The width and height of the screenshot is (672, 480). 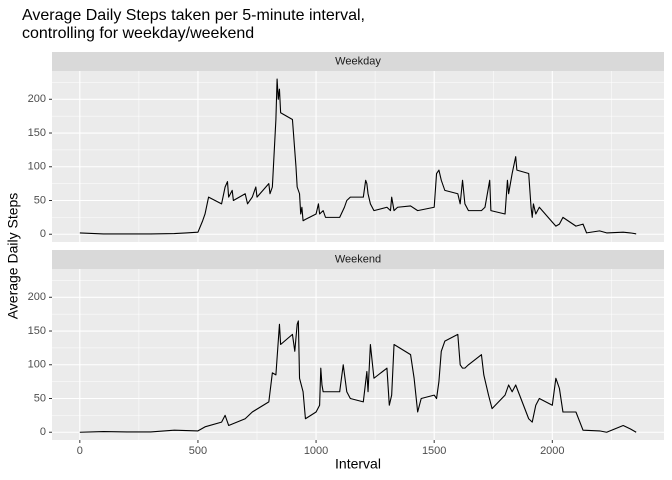 I want to click on x-tick-label: 0, so click(x=80, y=451).